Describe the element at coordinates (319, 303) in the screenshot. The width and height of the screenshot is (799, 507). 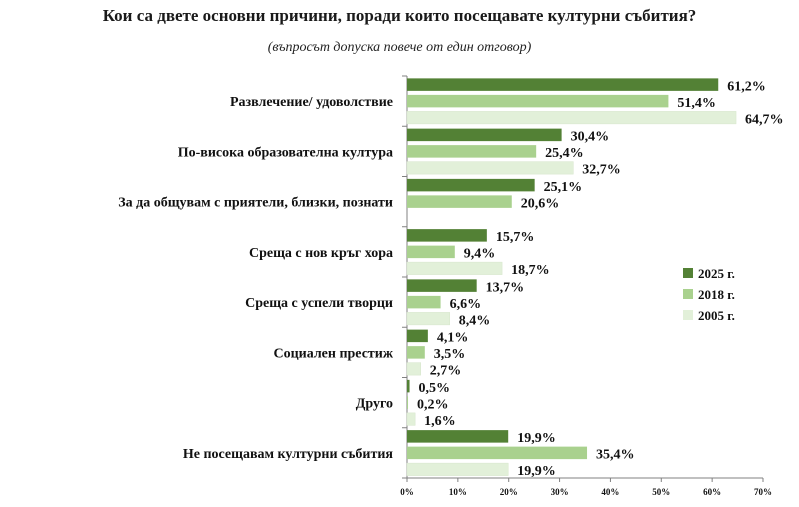
I see `category-label: Среща с успели творци` at that location.